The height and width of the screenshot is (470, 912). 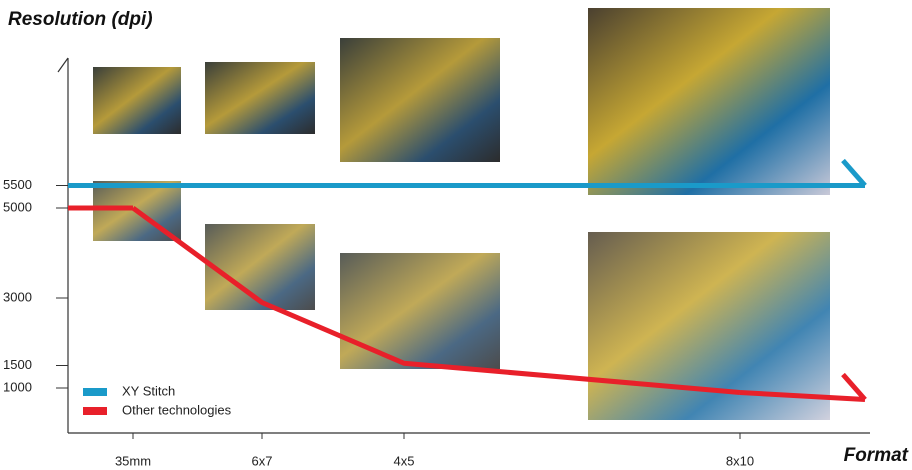 I want to click on x-tick-label: 8x10, so click(x=740, y=460).